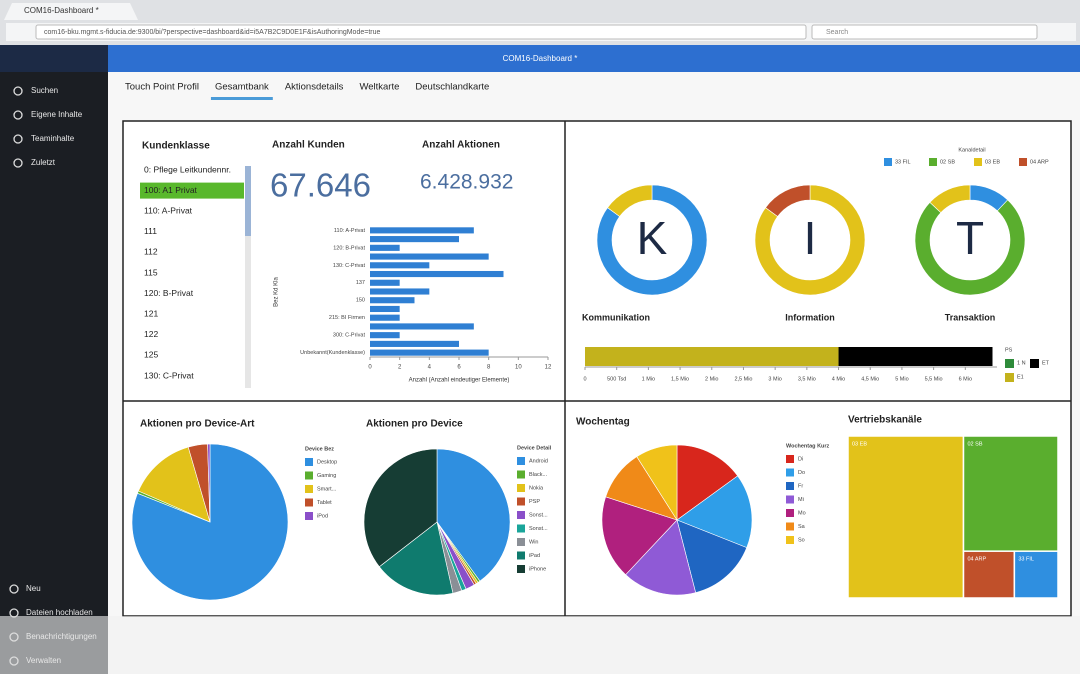 Image resolution: width=1080 pixels, height=674 pixels. I want to click on y-tick-label: 150, so click(360, 301).